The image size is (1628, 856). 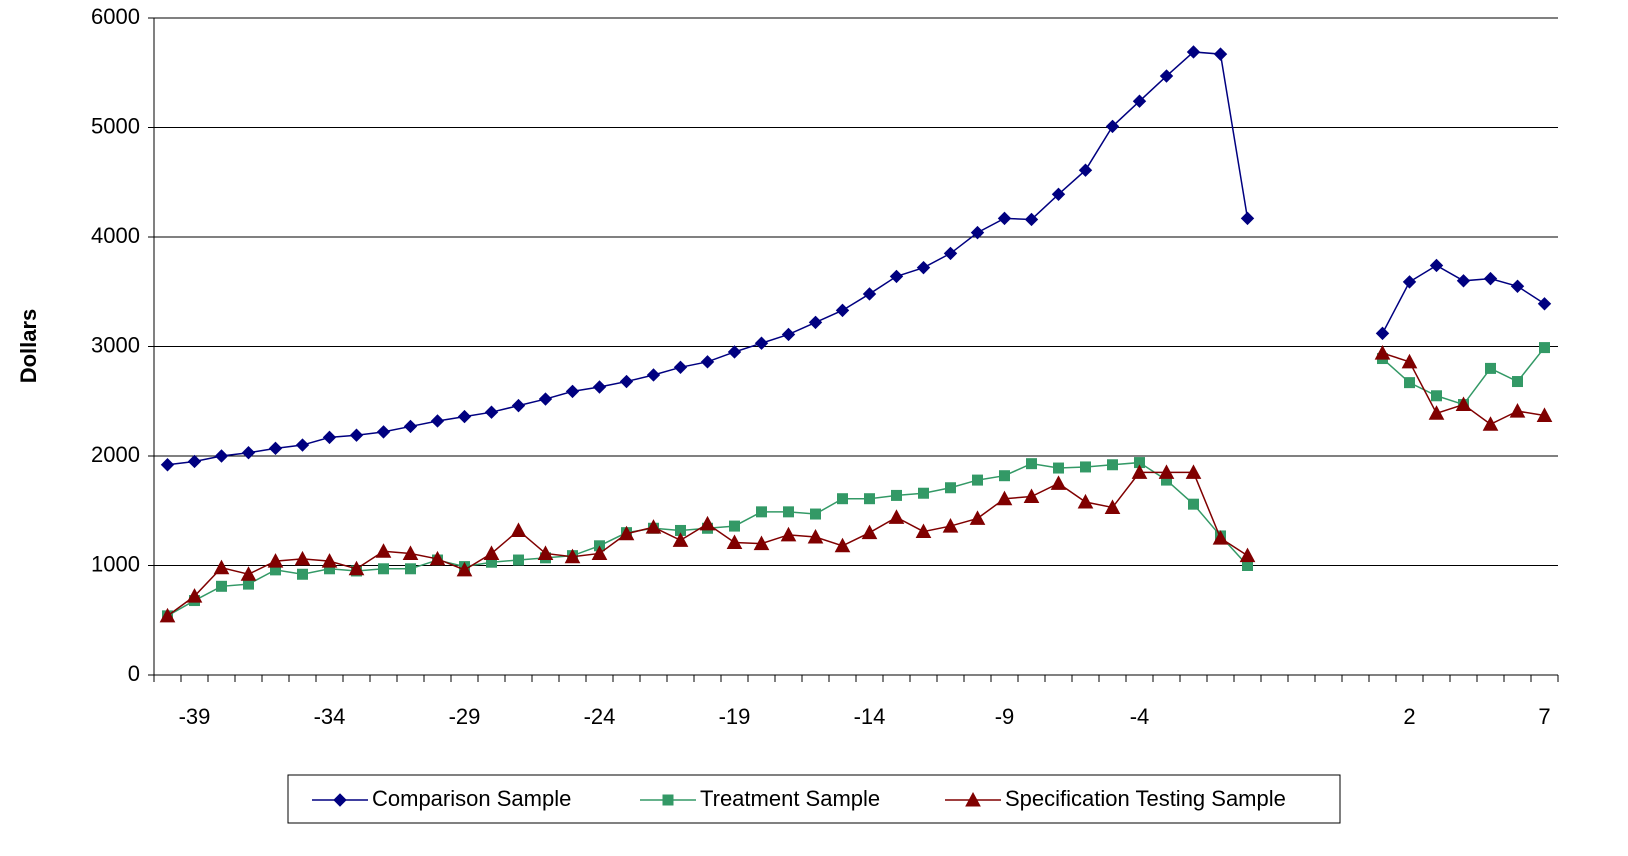 I want to click on x-tick-label: -9, so click(x=1005, y=716).